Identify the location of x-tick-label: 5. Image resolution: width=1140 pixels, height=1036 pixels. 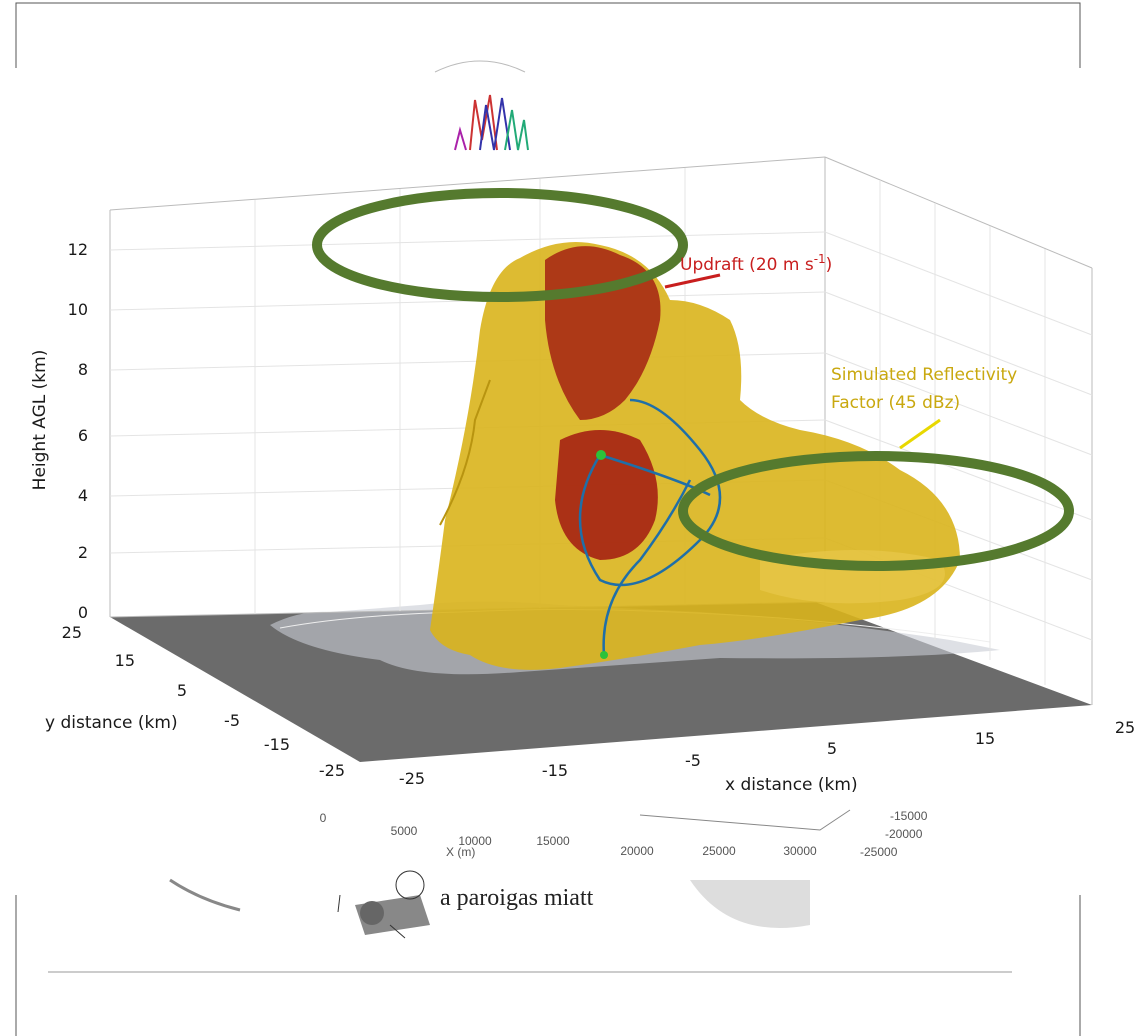
(832, 748).